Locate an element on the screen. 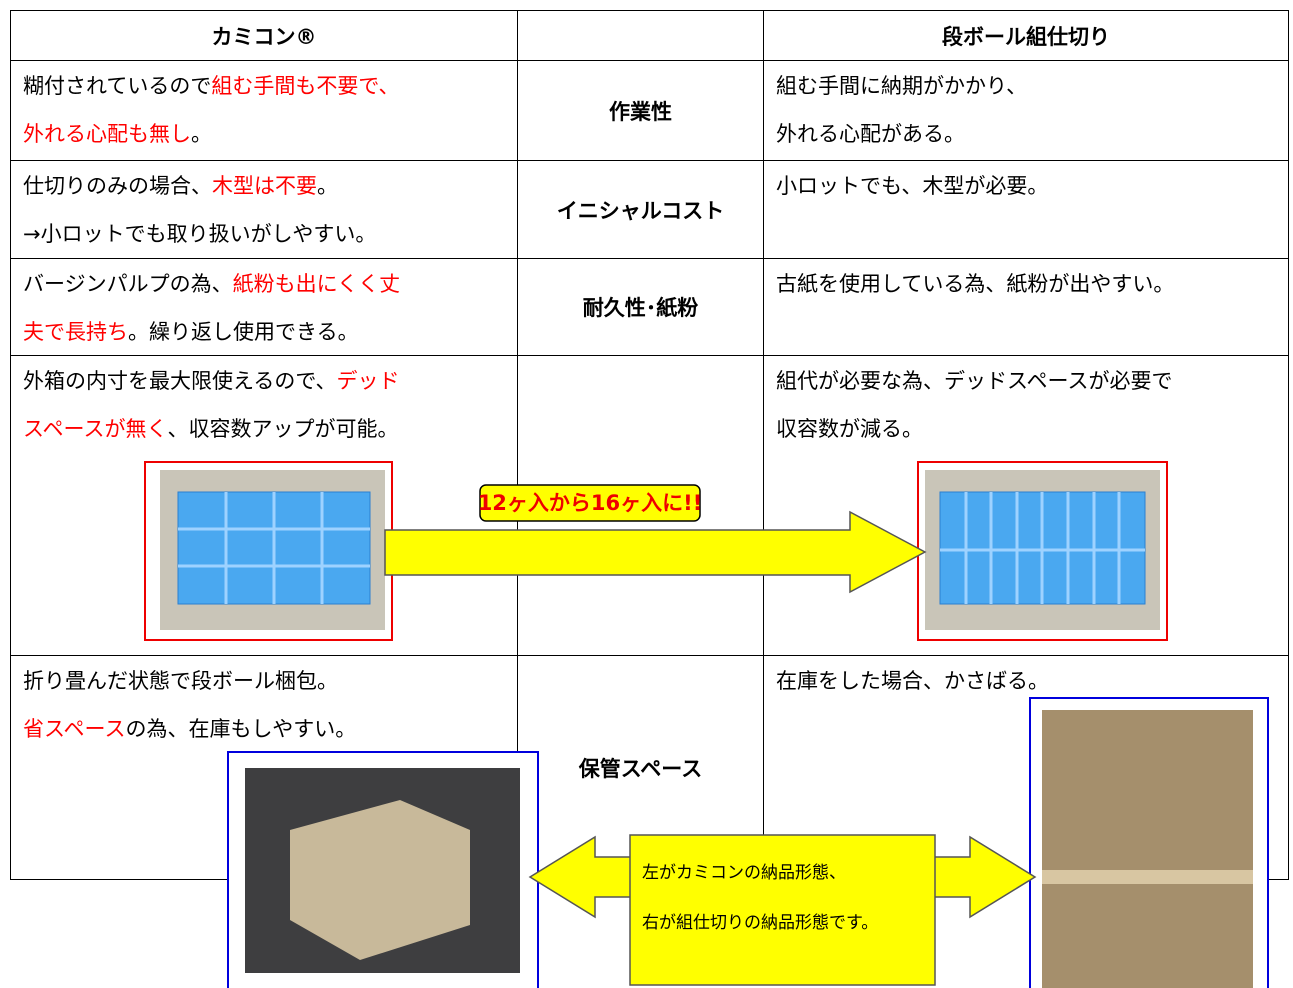 This screenshot has height=988, width=1293. text-segment: 在庫をした場合、かさばる。 is located at coordinates (912, 681).